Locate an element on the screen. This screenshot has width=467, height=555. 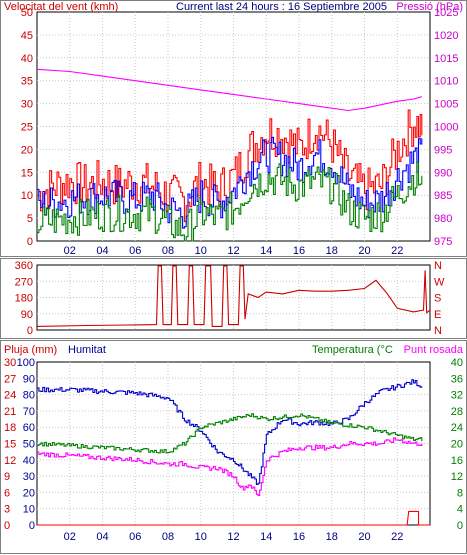
humidity-left-y-tick: 90 is located at coordinates (29, 379).